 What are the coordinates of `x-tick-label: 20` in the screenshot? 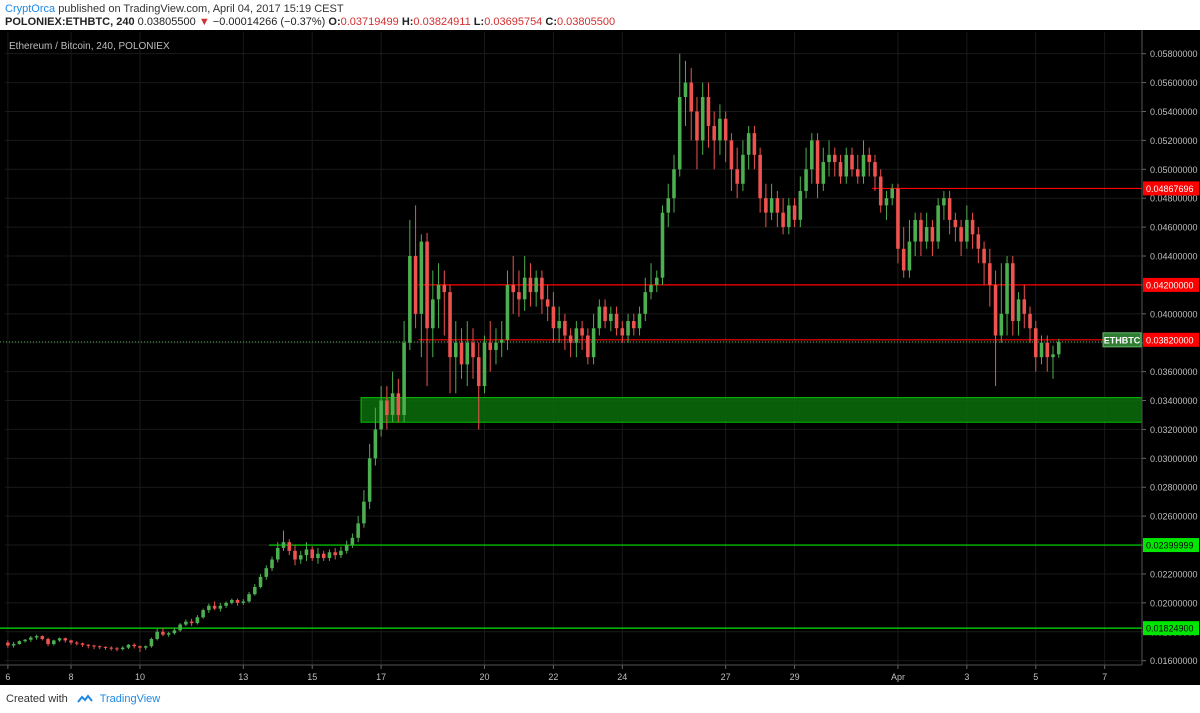 It's located at (484, 677).